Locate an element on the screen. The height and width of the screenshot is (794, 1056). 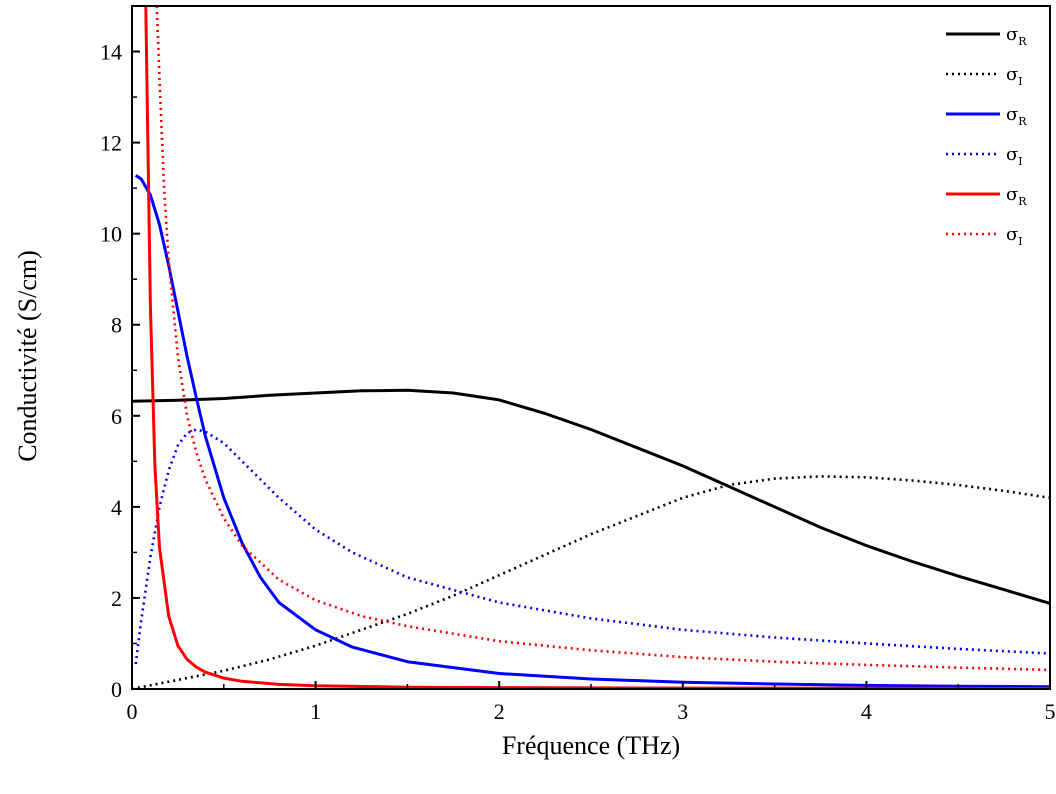
y-tick-label: 12 is located at coordinates (111, 143).